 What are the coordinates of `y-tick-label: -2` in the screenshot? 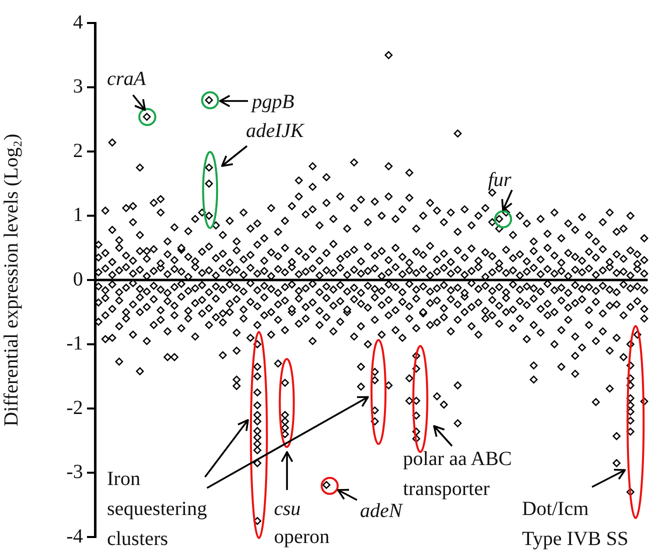 It's located at (74, 407).